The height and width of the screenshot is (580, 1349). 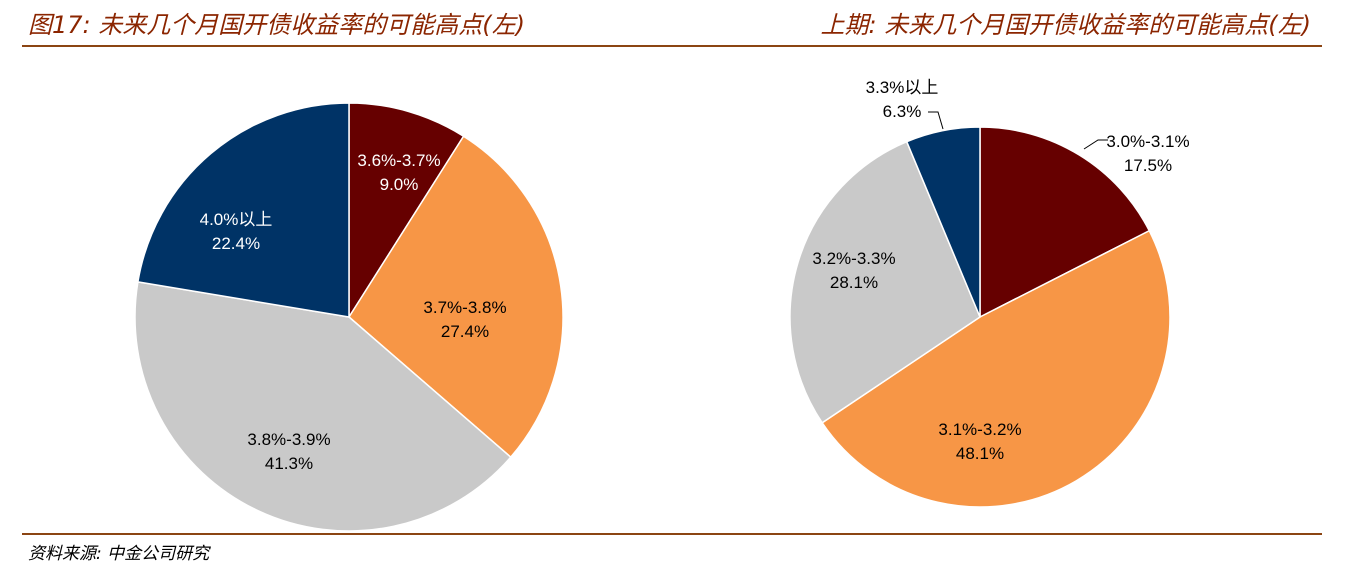 I want to click on pie-0-value-label-3: 22.4%, so click(x=236, y=243).